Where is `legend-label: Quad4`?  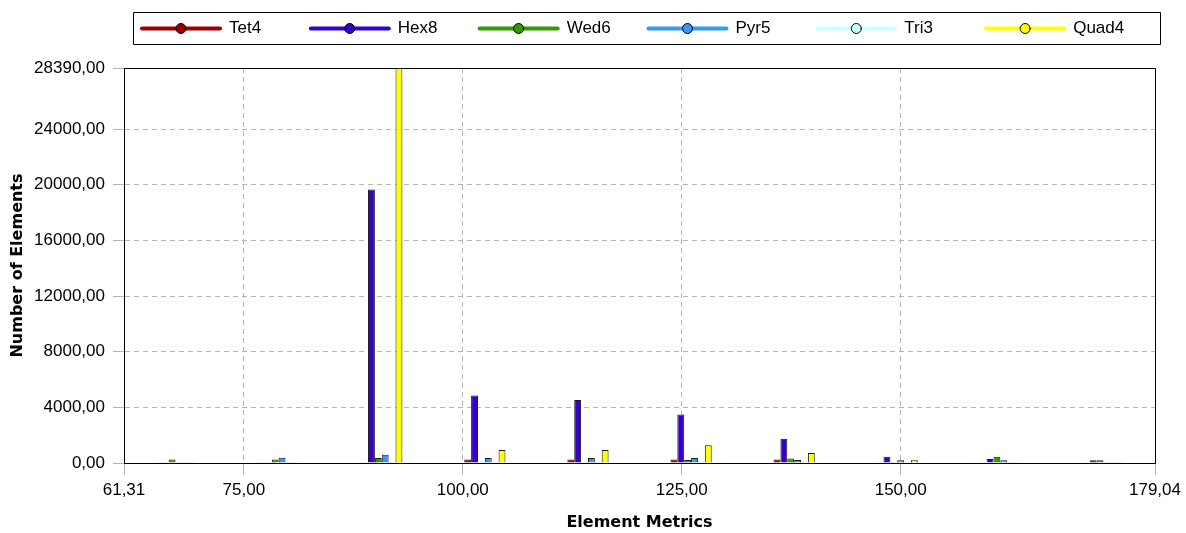 legend-label: Quad4 is located at coordinates (1099, 28).